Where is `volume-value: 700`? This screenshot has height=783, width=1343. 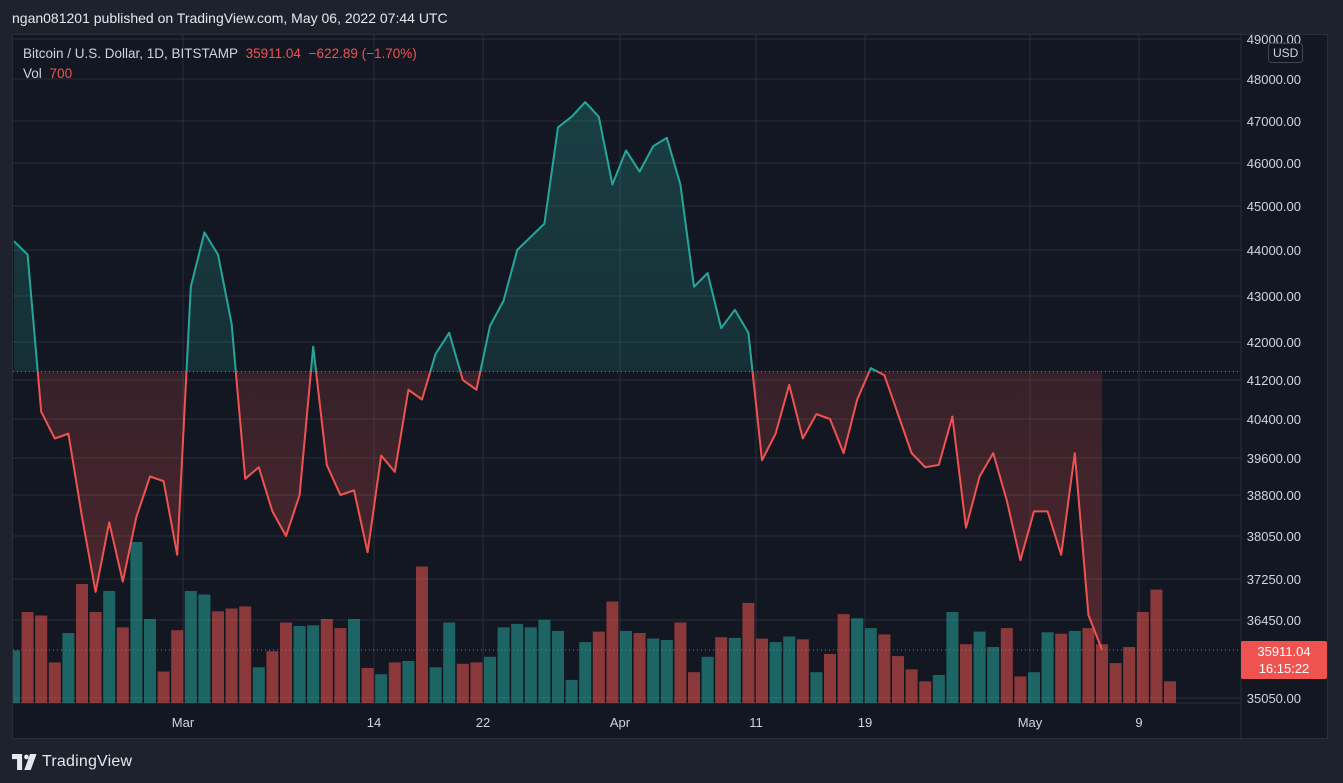 volume-value: 700 is located at coordinates (61, 73).